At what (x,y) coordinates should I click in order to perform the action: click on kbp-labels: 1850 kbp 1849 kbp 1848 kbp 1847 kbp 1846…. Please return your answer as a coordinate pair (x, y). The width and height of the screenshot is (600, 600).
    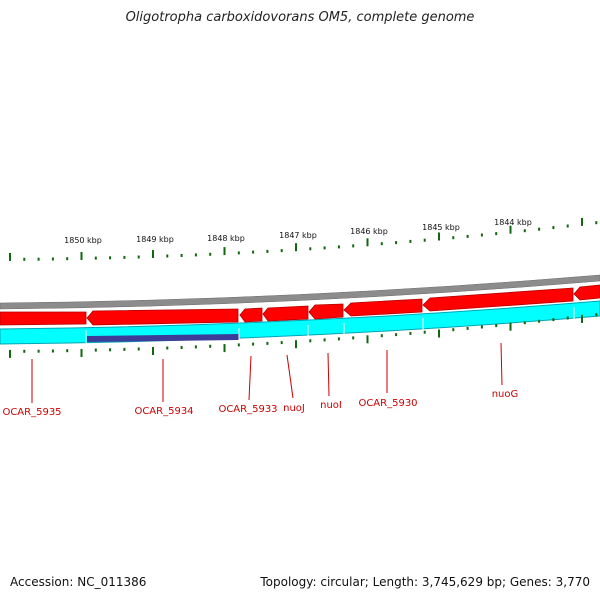
    Looking at the image, I should click on (298, 231).